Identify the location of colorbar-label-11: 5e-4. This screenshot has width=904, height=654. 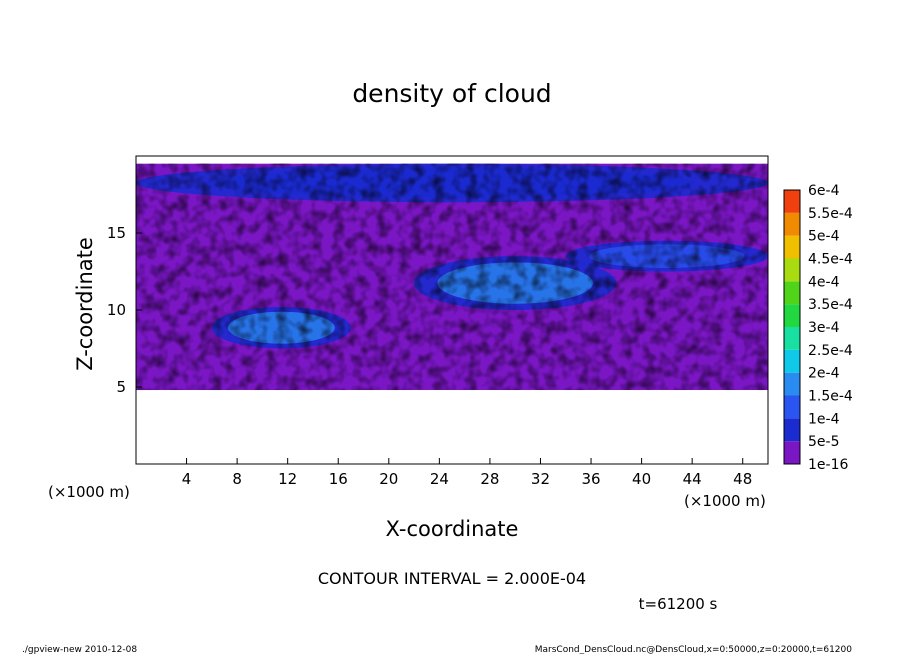
(824, 237).